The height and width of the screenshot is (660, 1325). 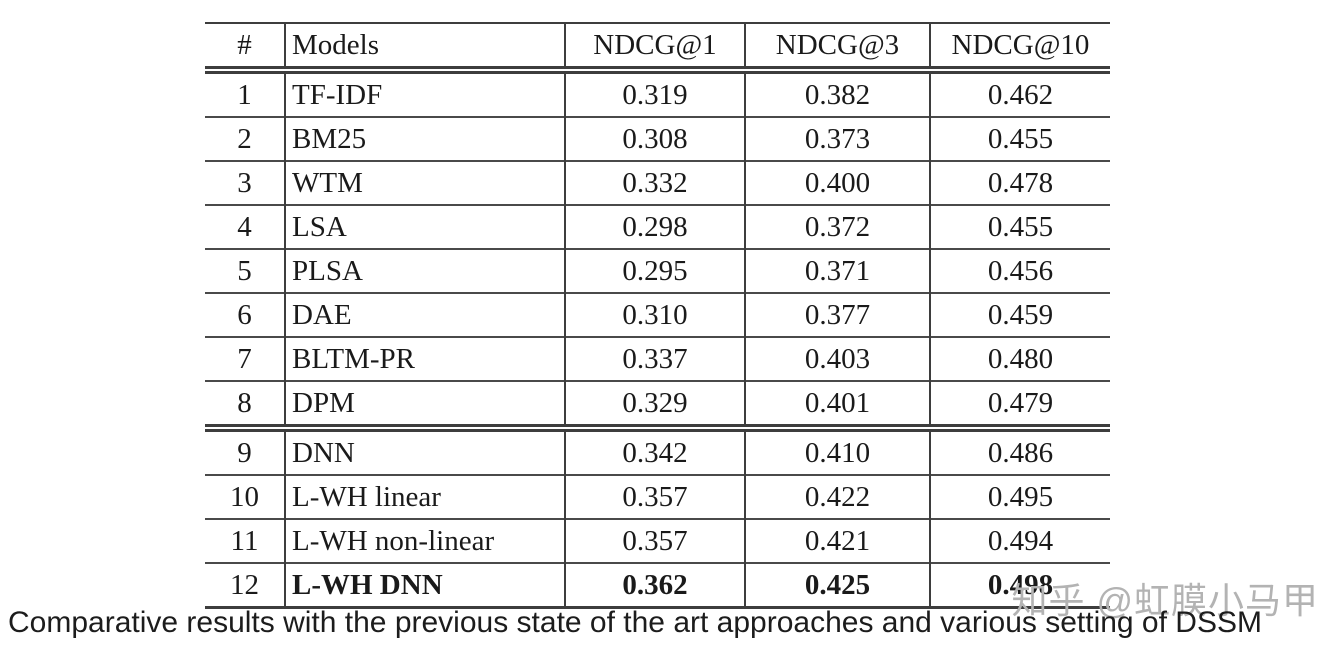 What do you see at coordinates (837, 227) in the screenshot?
I see `cell-ndcg3: 0.372` at bounding box center [837, 227].